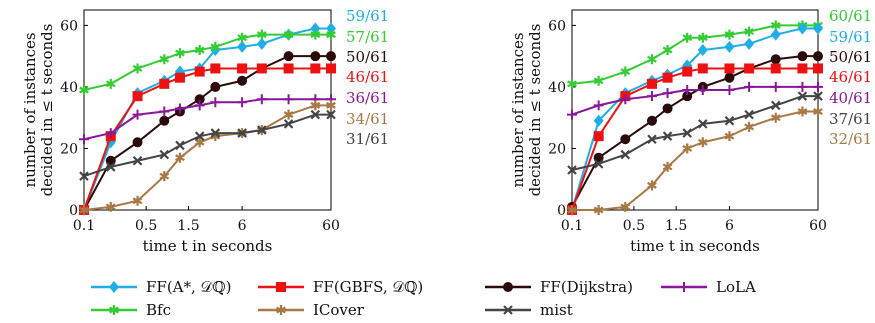 The image size is (875, 323). What do you see at coordinates (208, 246) in the screenshot?
I see `x-axis-title: time t in seconds` at bounding box center [208, 246].